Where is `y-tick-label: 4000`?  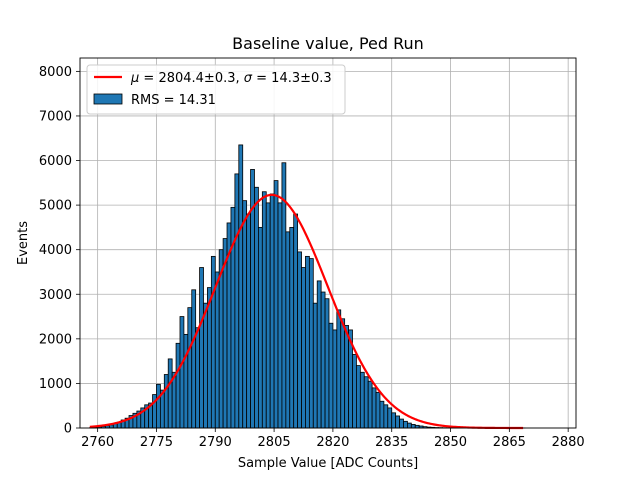 y-tick-label: 4000 is located at coordinates (55, 250).